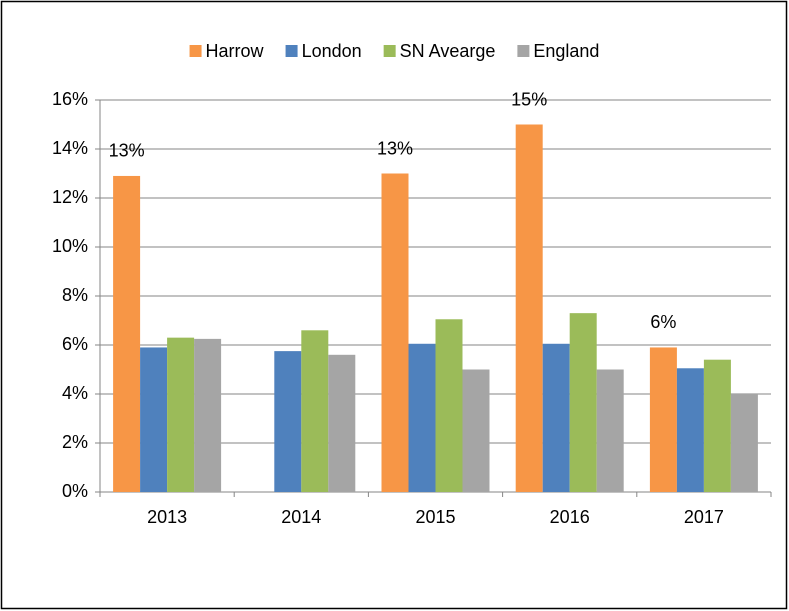  Describe the element at coordinates (704, 517) in the screenshot. I see `x-tick-label: 2017` at that location.